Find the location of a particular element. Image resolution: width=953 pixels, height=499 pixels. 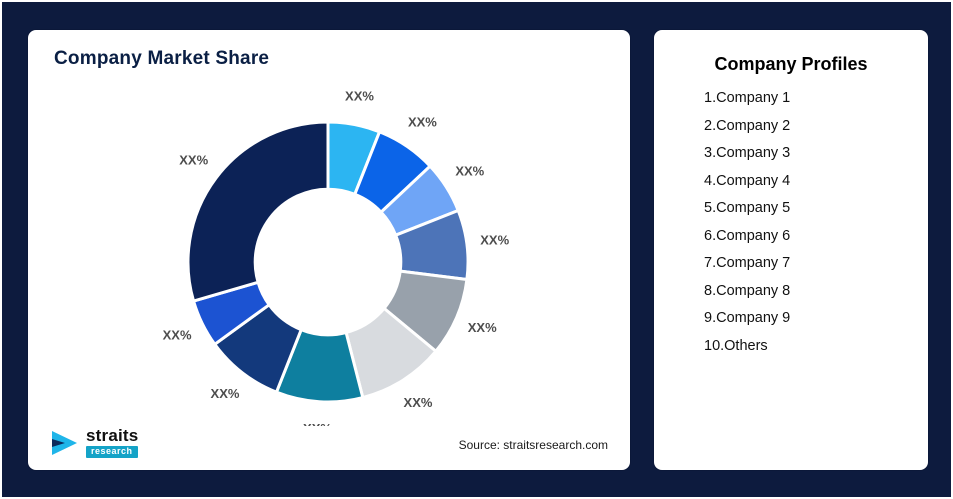

straits-logo-text: straits research is located at coordinates (112, 442).